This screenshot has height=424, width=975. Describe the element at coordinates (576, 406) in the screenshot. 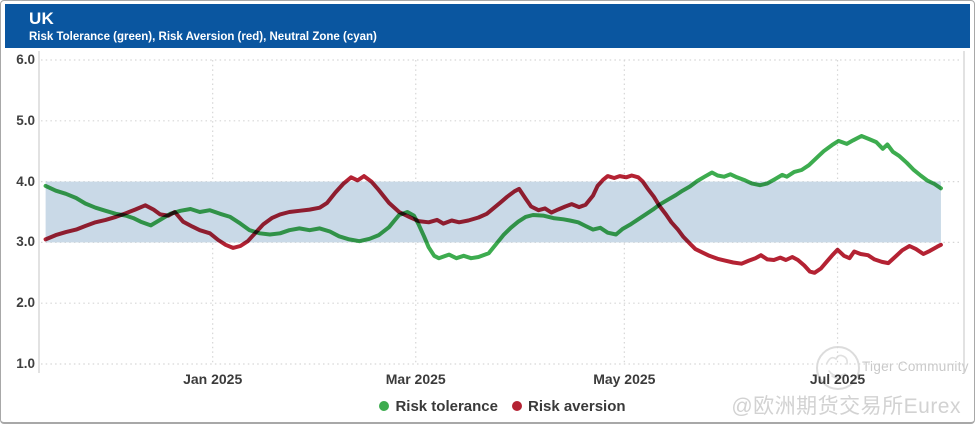

I see `legend-label-risk-aversion: Risk aversion` at that location.